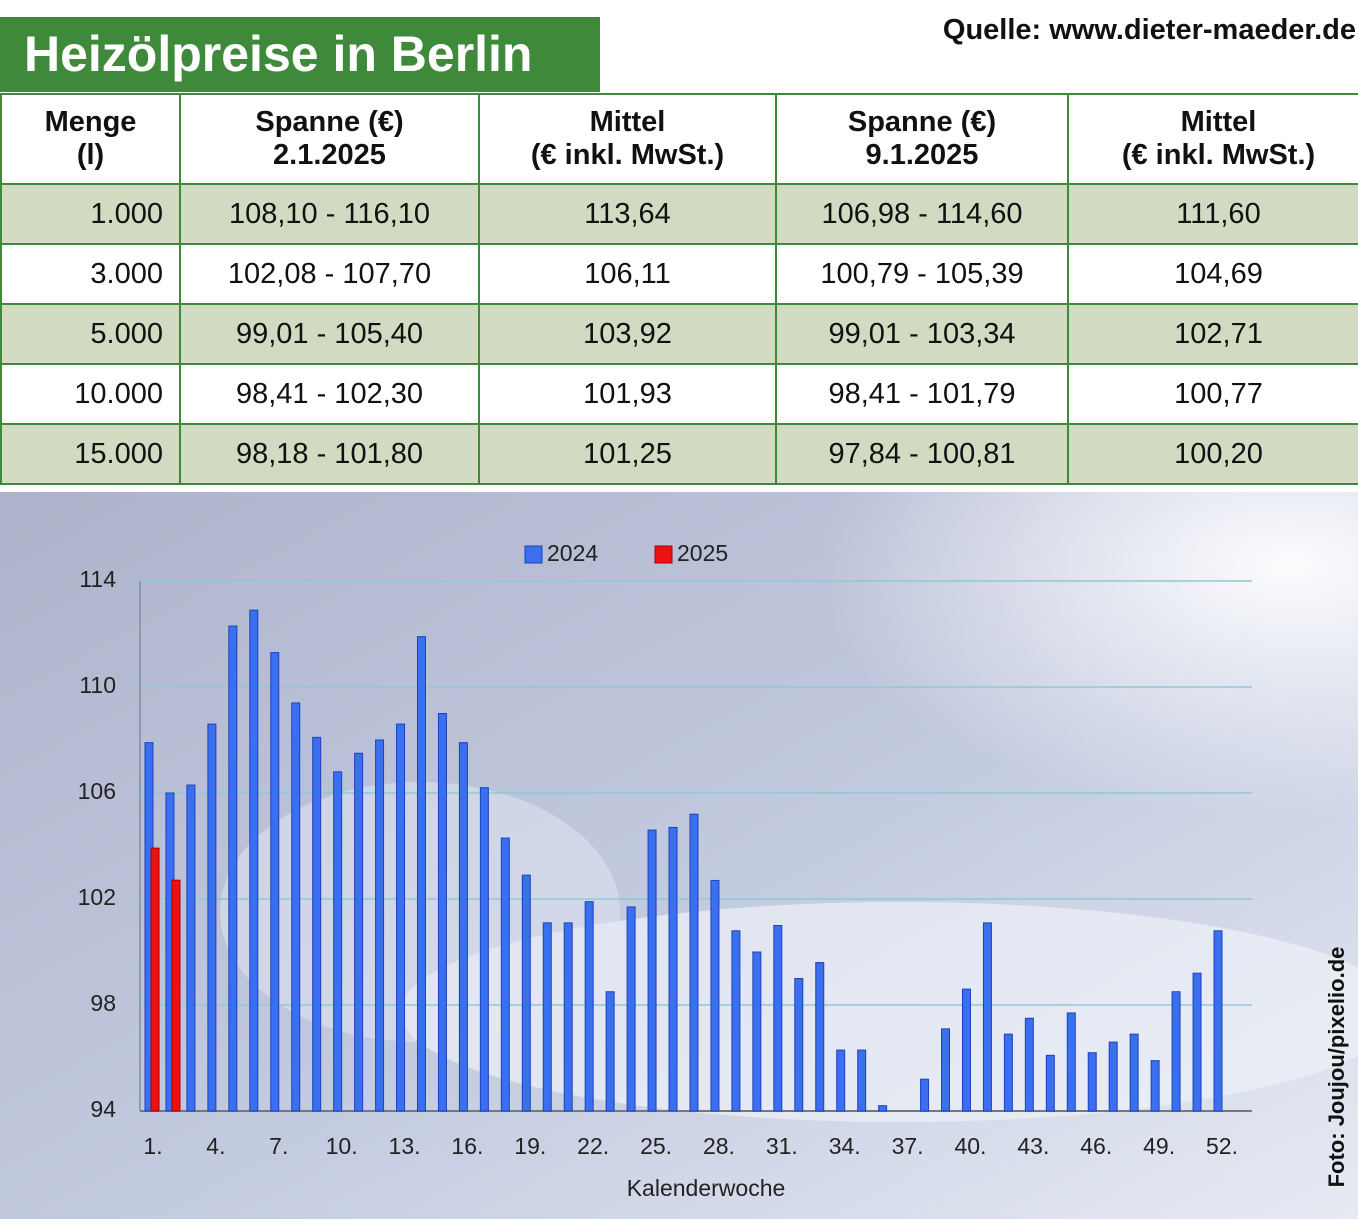 The width and height of the screenshot is (1358, 1219). What do you see at coordinates (90, 155) in the screenshot?
I see `header-line: (l)` at bounding box center [90, 155].